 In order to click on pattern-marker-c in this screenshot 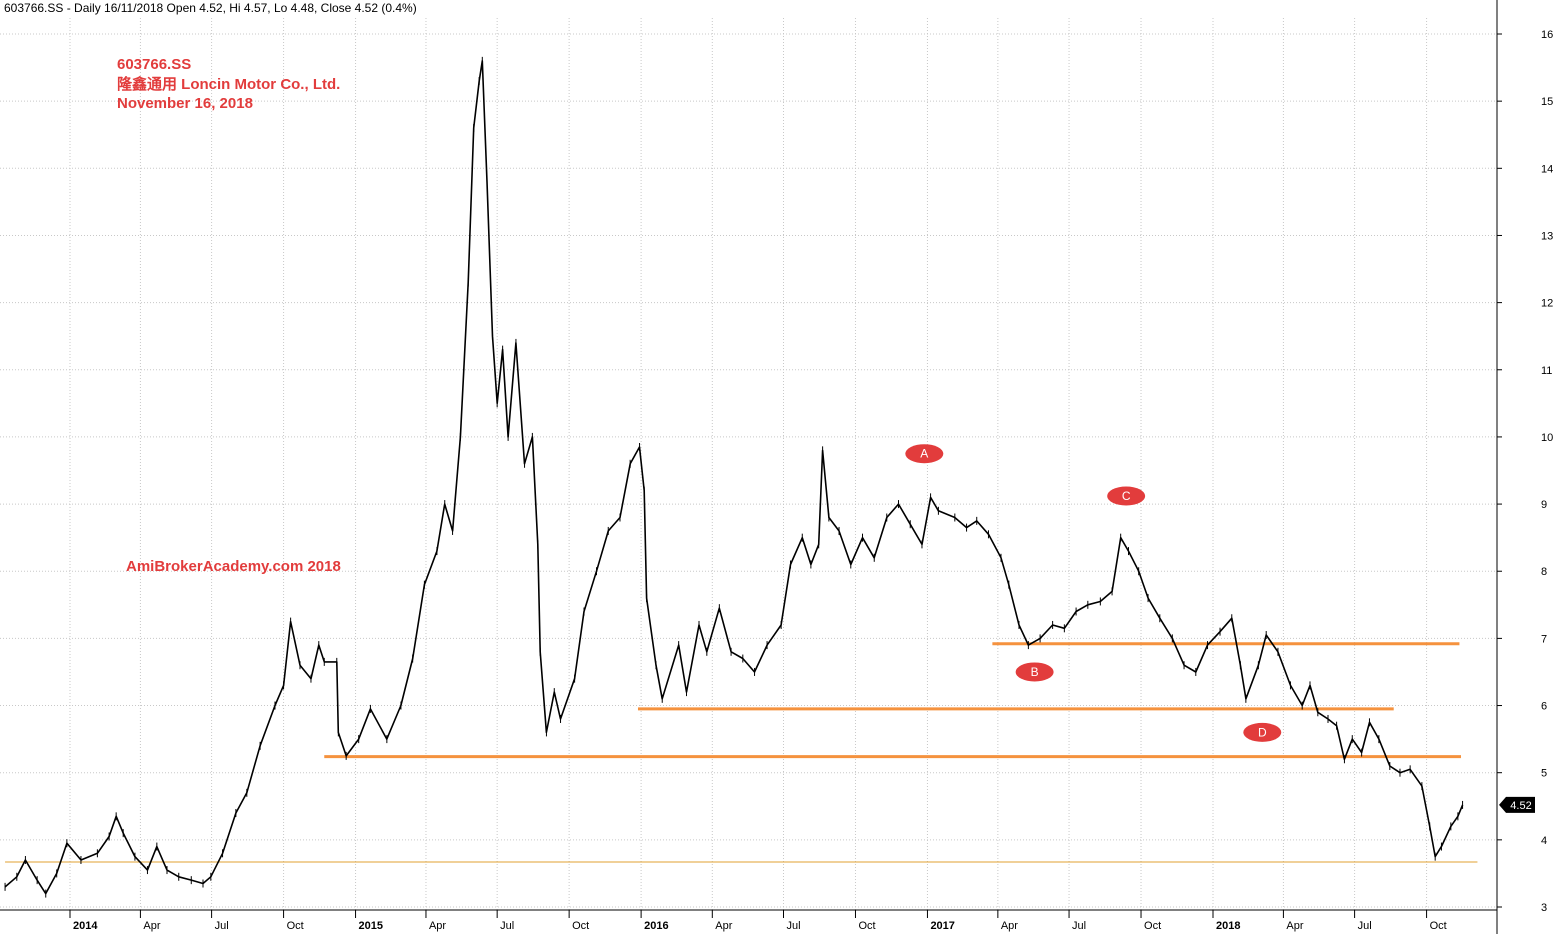, I will do `click(1126, 496)`.